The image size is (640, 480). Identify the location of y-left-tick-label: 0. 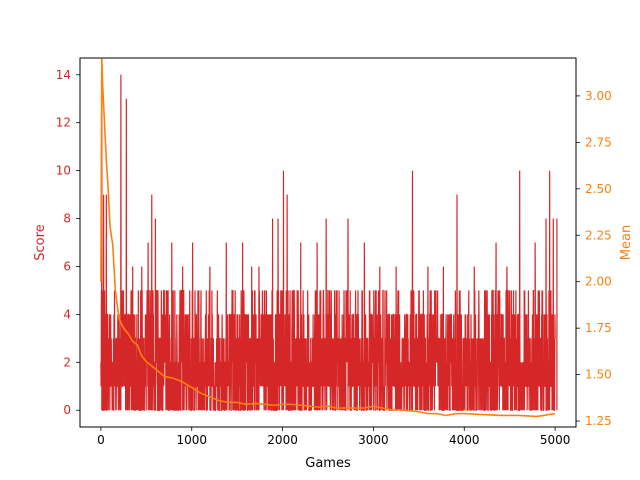
(67, 410).